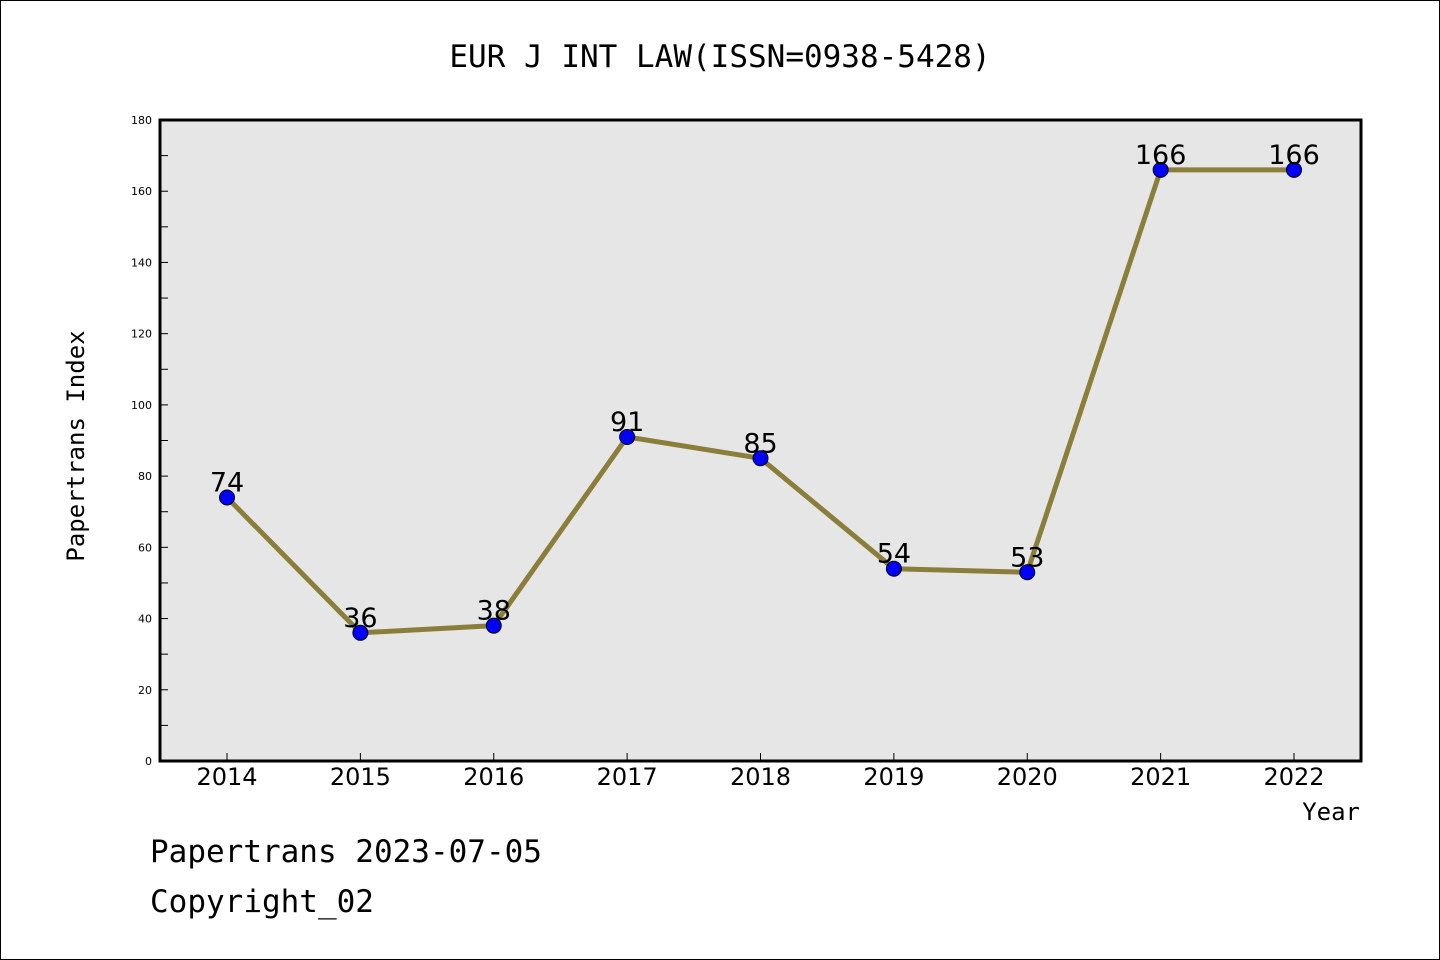  Describe the element at coordinates (141, 191) in the screenshot. I see `y-tick-label: 160` at that location.